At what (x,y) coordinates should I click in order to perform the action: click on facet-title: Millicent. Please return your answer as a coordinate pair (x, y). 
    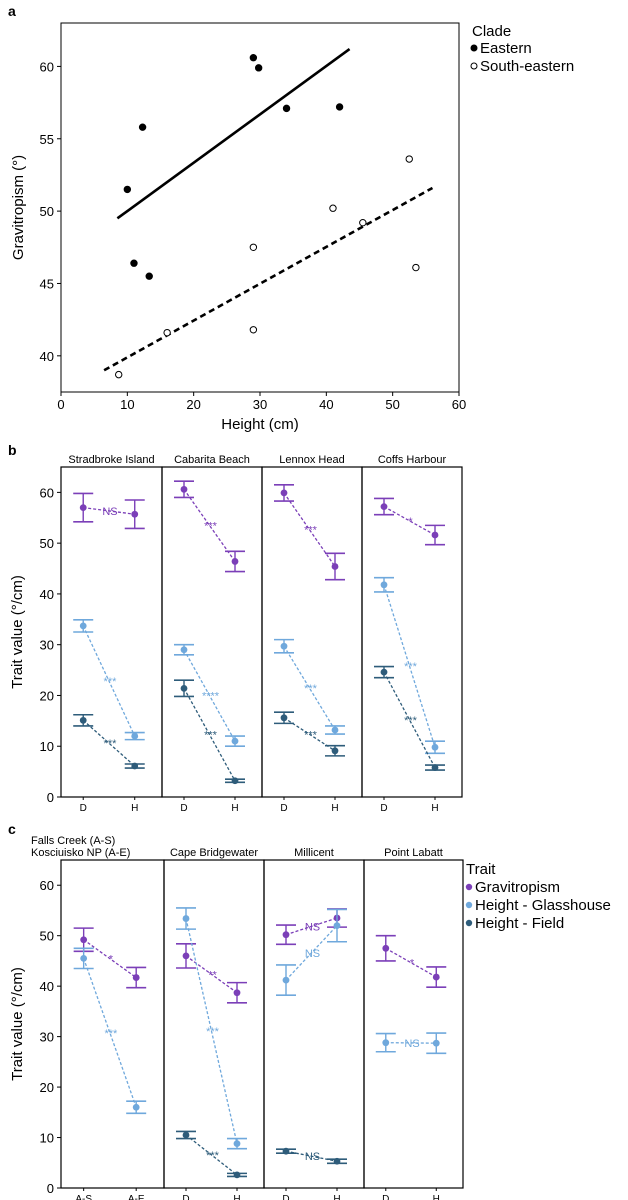
    Looking at the image, I should click on (314, 853).